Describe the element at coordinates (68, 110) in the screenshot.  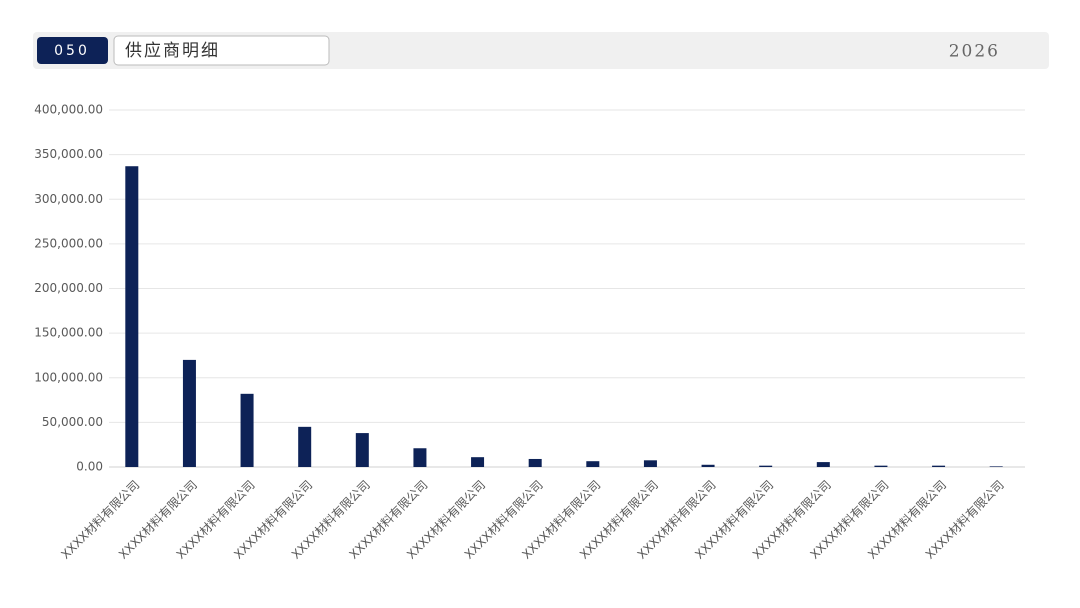
I see `y-tick-label: 400,000.00` at that location.